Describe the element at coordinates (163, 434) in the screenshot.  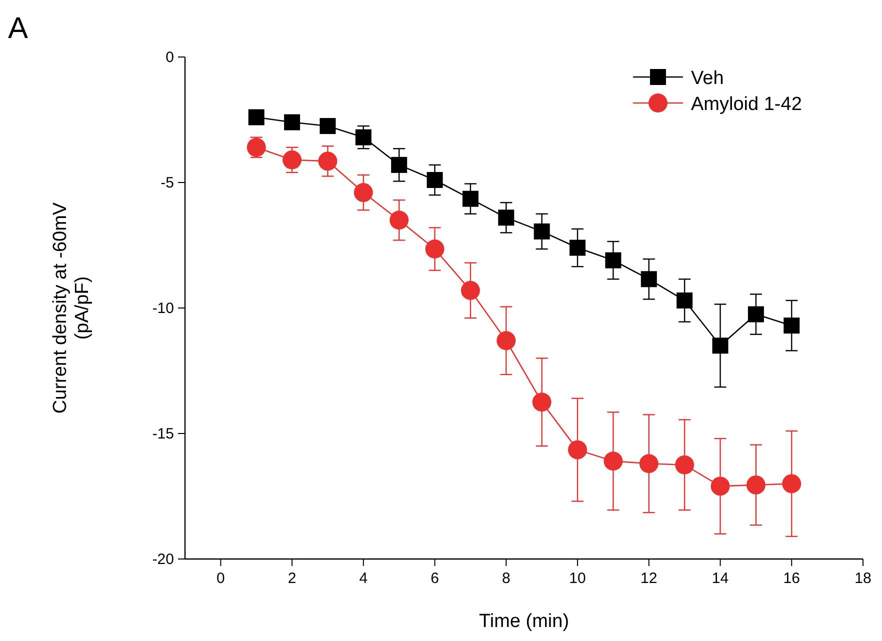
I see `y-tick-label: -15` at that location.